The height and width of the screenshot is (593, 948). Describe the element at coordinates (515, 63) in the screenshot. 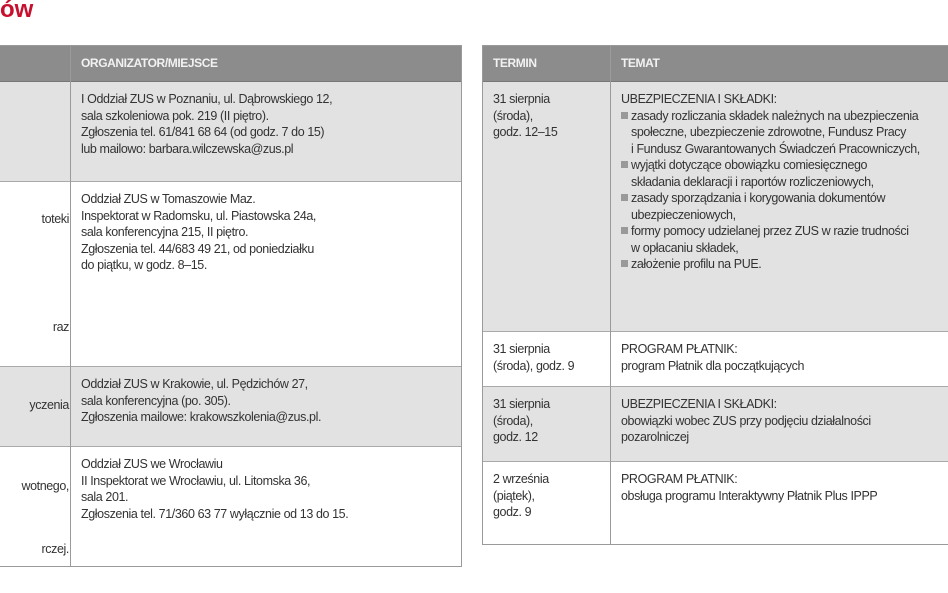

I see `header-date: TERMIN` at that location.